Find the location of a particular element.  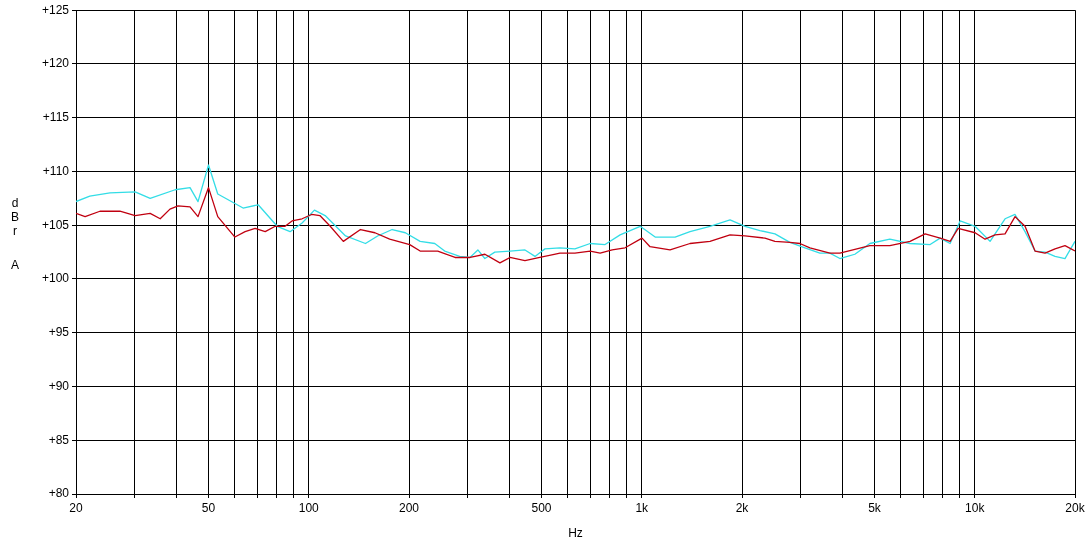

y-tick-label: +80 is located at coordinates (59, 493).